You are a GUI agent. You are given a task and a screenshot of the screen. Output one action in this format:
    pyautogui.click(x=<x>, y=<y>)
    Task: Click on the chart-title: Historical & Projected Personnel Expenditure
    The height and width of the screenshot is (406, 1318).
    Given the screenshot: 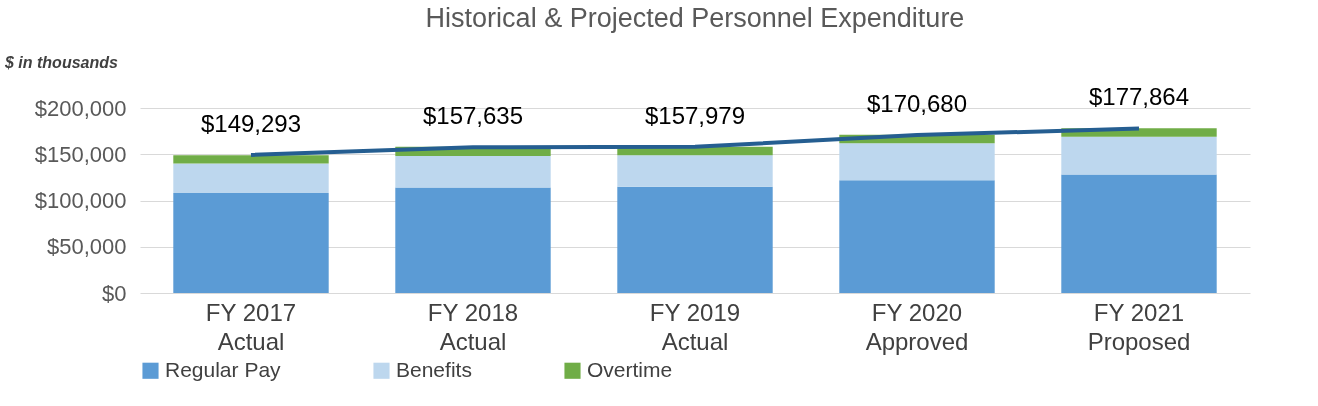 What is the action you would take?
    pyautogui.click(x=695, y=18)
    